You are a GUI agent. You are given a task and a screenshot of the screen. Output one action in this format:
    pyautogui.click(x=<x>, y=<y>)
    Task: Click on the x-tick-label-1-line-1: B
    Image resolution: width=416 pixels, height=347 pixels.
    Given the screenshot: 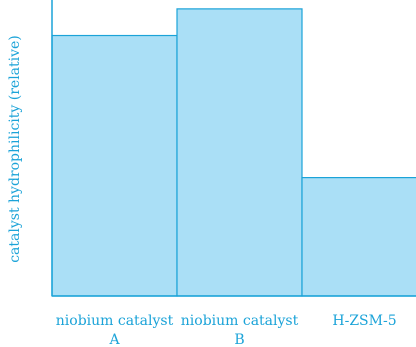 What is the action you would take?
    pyautogui.click(x=239, y=339)
    